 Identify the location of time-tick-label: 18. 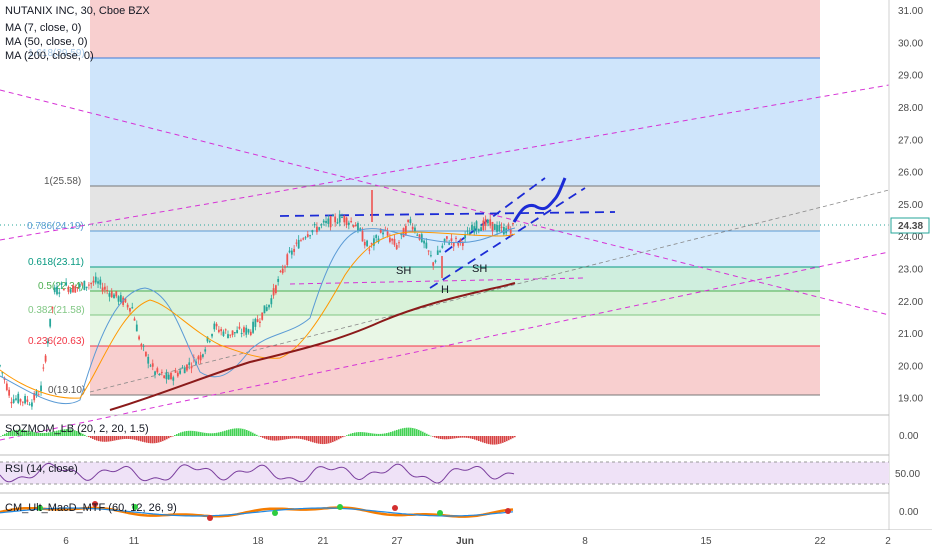
(258, 541).